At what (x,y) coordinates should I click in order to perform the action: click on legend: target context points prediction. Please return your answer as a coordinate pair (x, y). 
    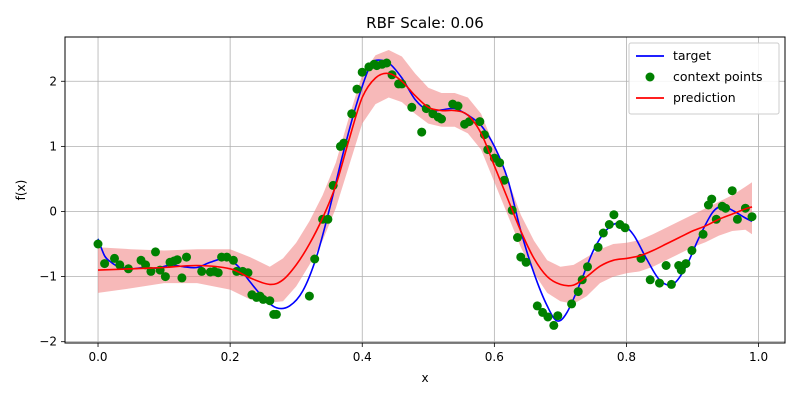
    Looking at the image, I should click on (704, 78).